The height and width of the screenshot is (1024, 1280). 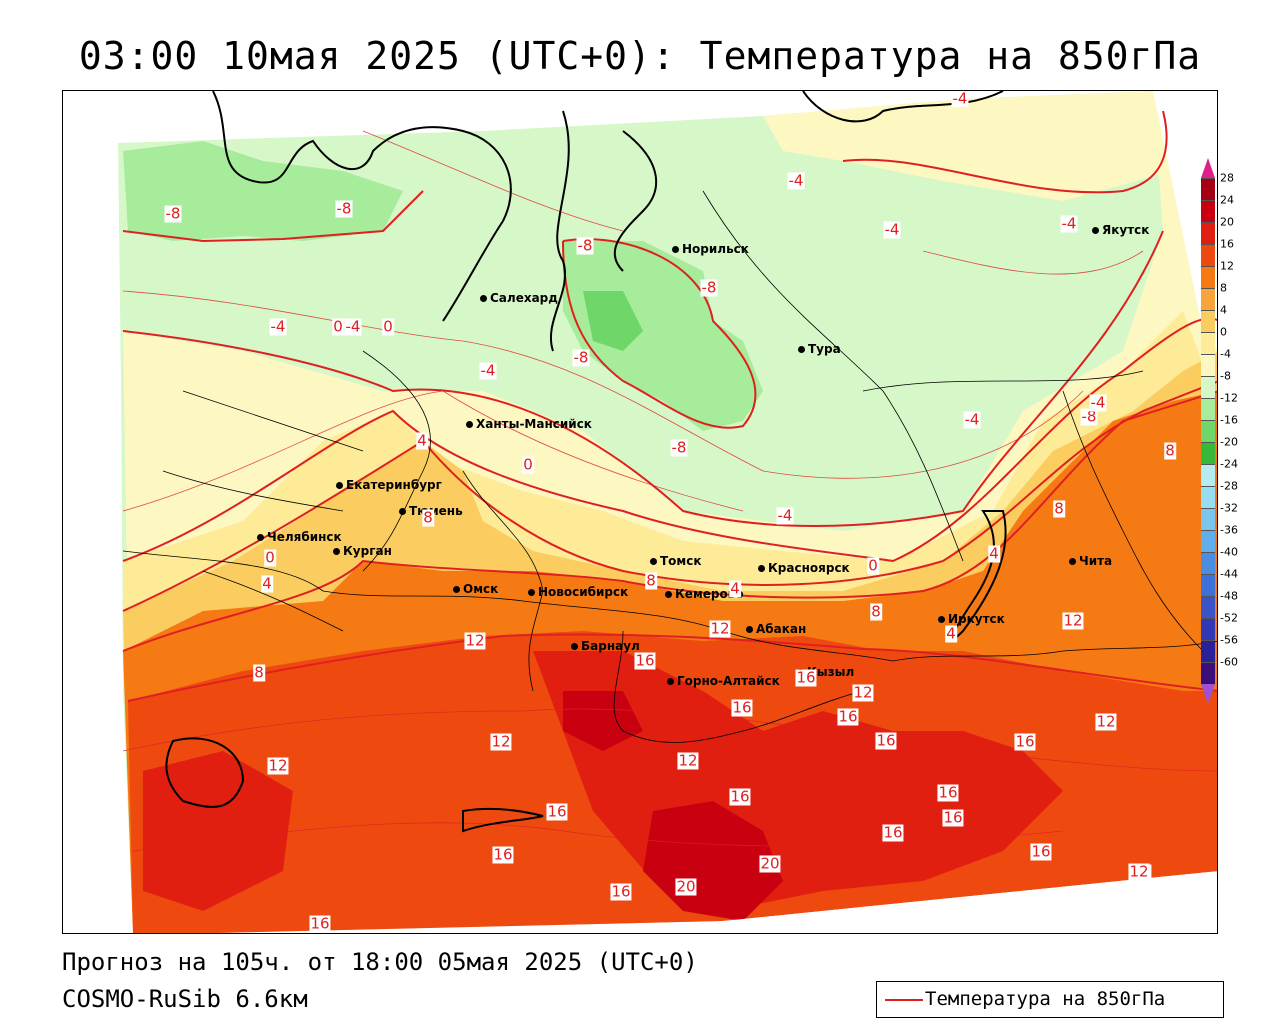 What do you see at coordinates (362, 551) in the screenshot?
I see `city-kurgan: Курган` at bounding box center [362, 551].